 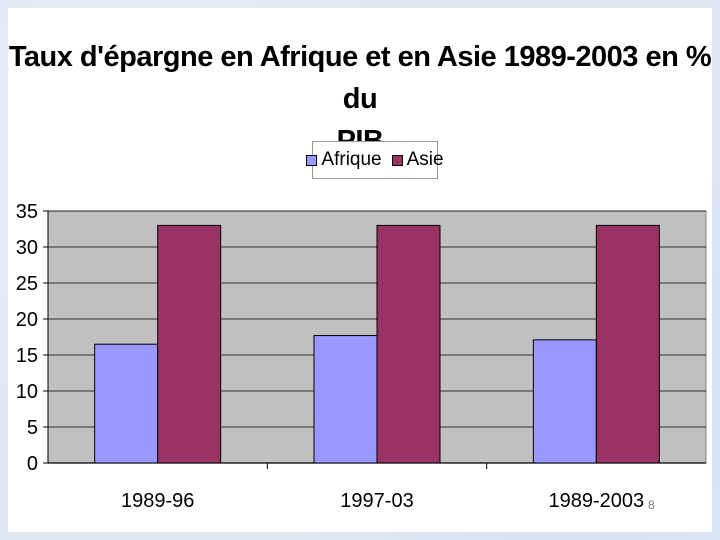 I want to click on legend-swatch-asie, so click(x=397, y=160).